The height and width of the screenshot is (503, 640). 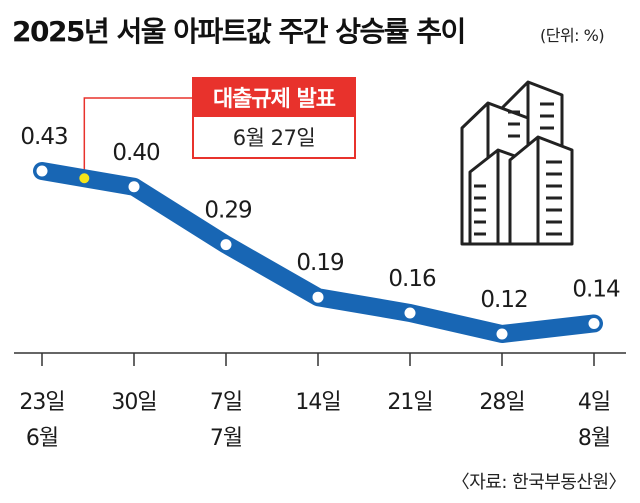 I want to click on x-tick-label-day: 28일, so click(x=501, y=402).